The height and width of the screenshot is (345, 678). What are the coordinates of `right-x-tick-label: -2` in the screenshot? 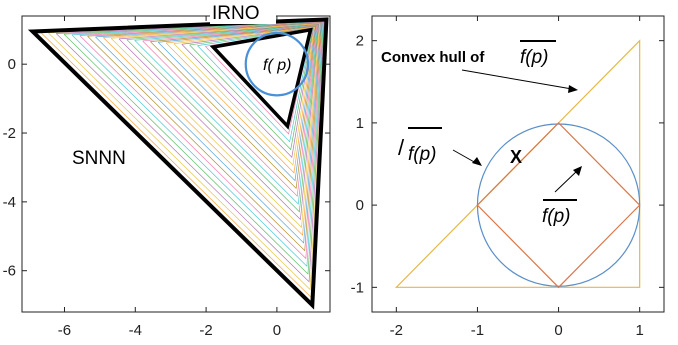 It's located at (396, 330).